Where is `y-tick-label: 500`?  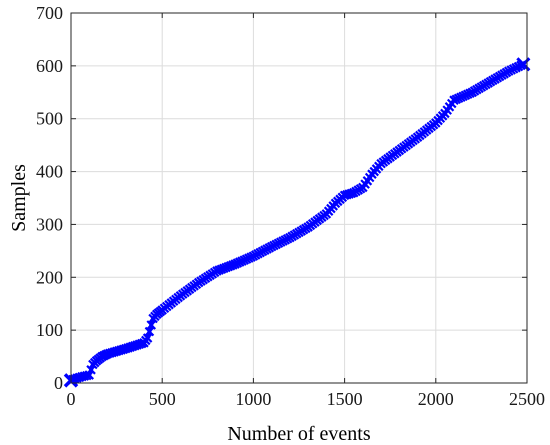
y-tick-label: 500 is located at coordinates (49, 119).